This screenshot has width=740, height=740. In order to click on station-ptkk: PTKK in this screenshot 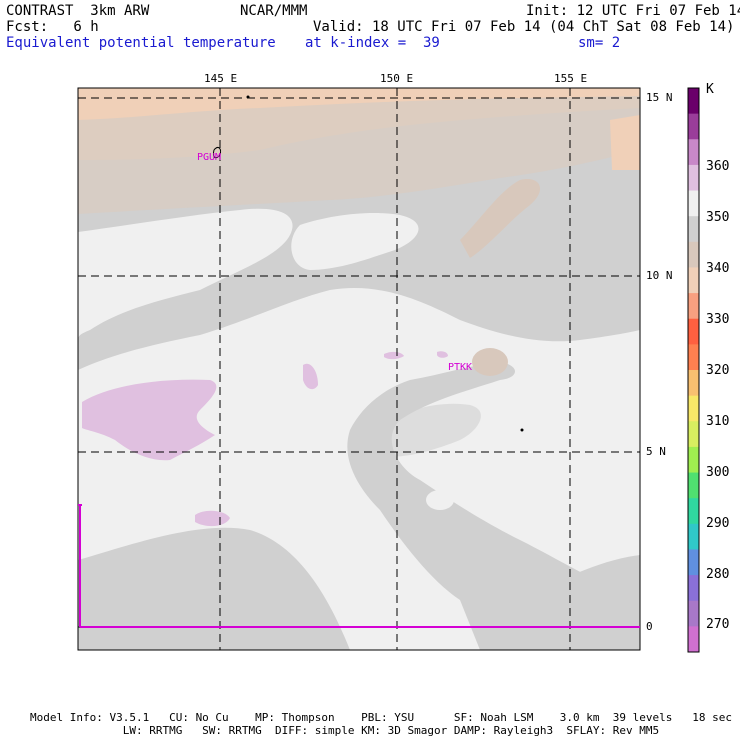, I will do `click(460, 367)`.